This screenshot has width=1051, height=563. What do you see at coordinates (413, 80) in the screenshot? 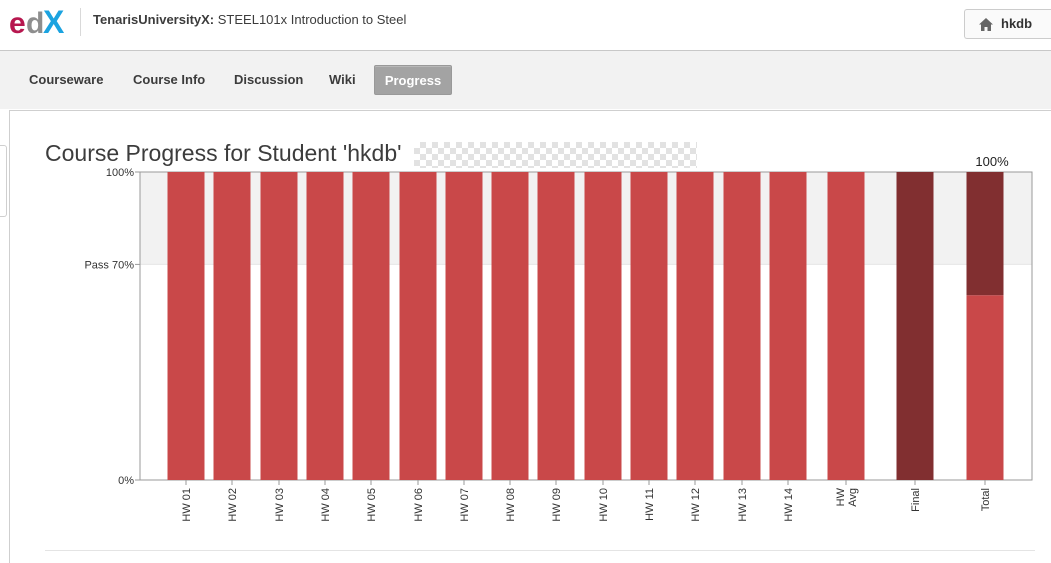
I see `tab-progress: Progress` at bounding box center [413, 80].